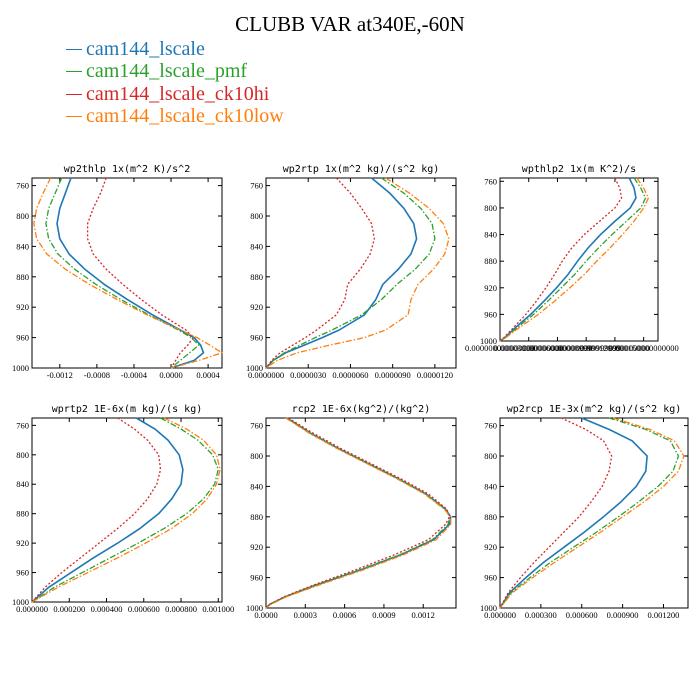  What do you see at coordinates (582, 615) in the screenshot?
I see `x-tick-label: 0.000600` at bounding box center [582, 615].